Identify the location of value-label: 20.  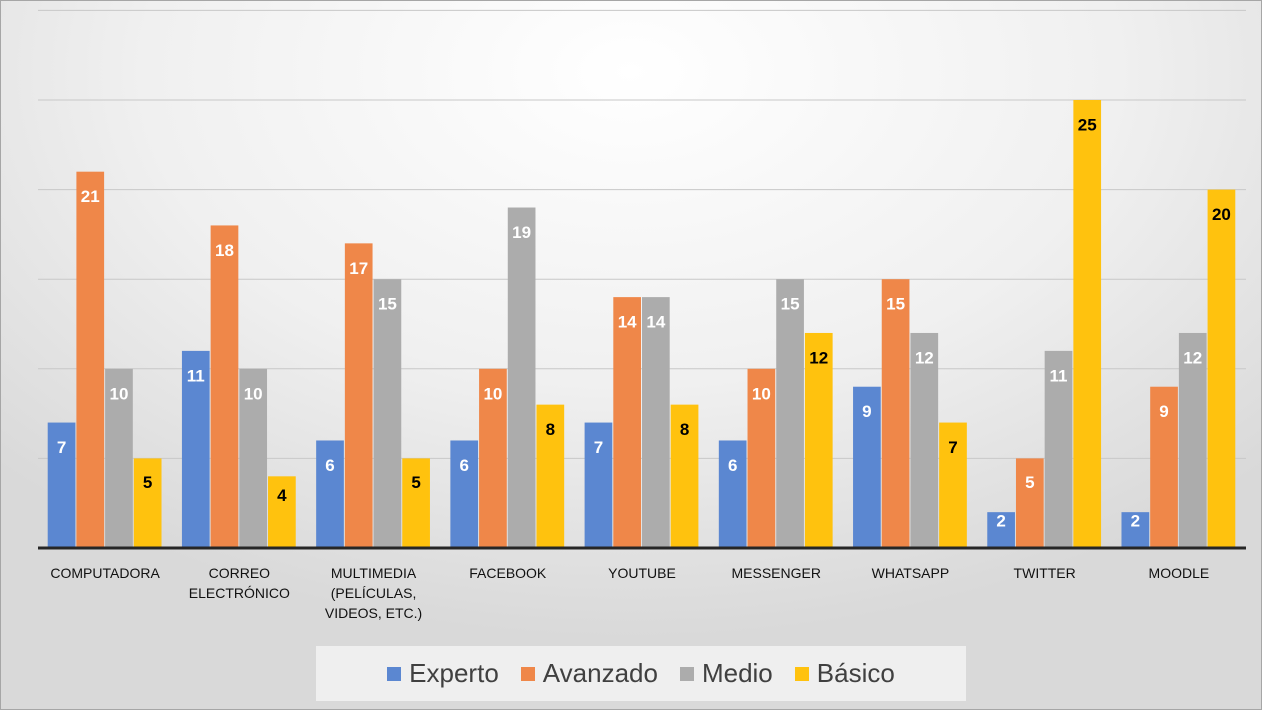
(1221, 214).